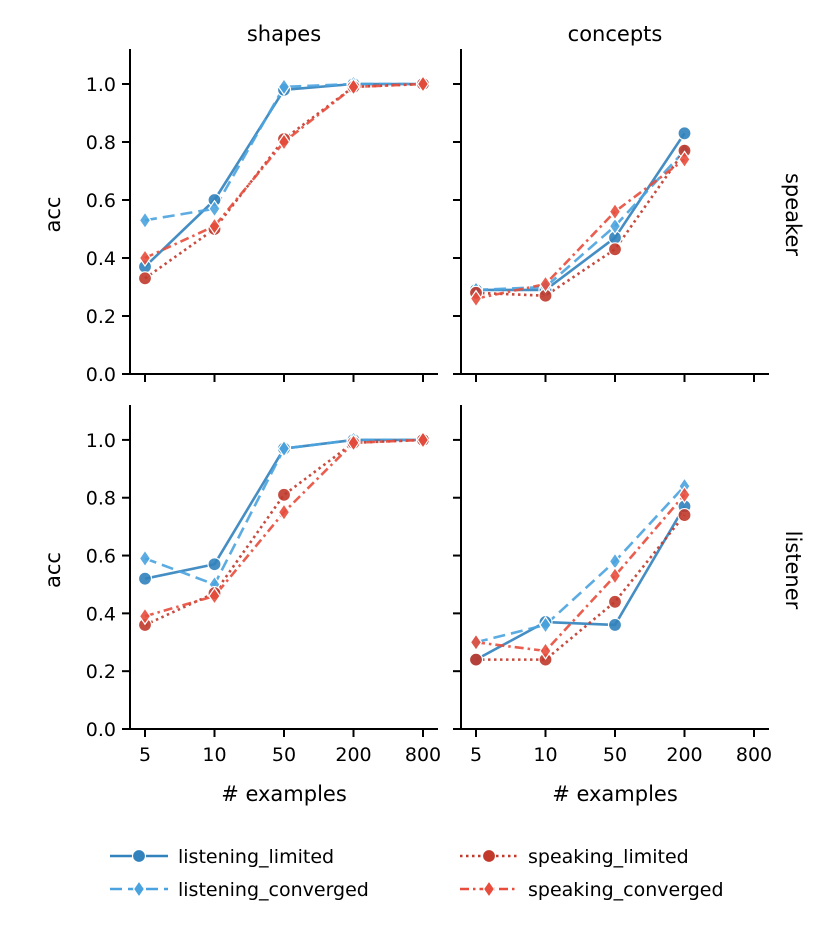 The image size is (831, 925). I want to click on legend-item-listening_converged: listening_converged, so click(239, 890).